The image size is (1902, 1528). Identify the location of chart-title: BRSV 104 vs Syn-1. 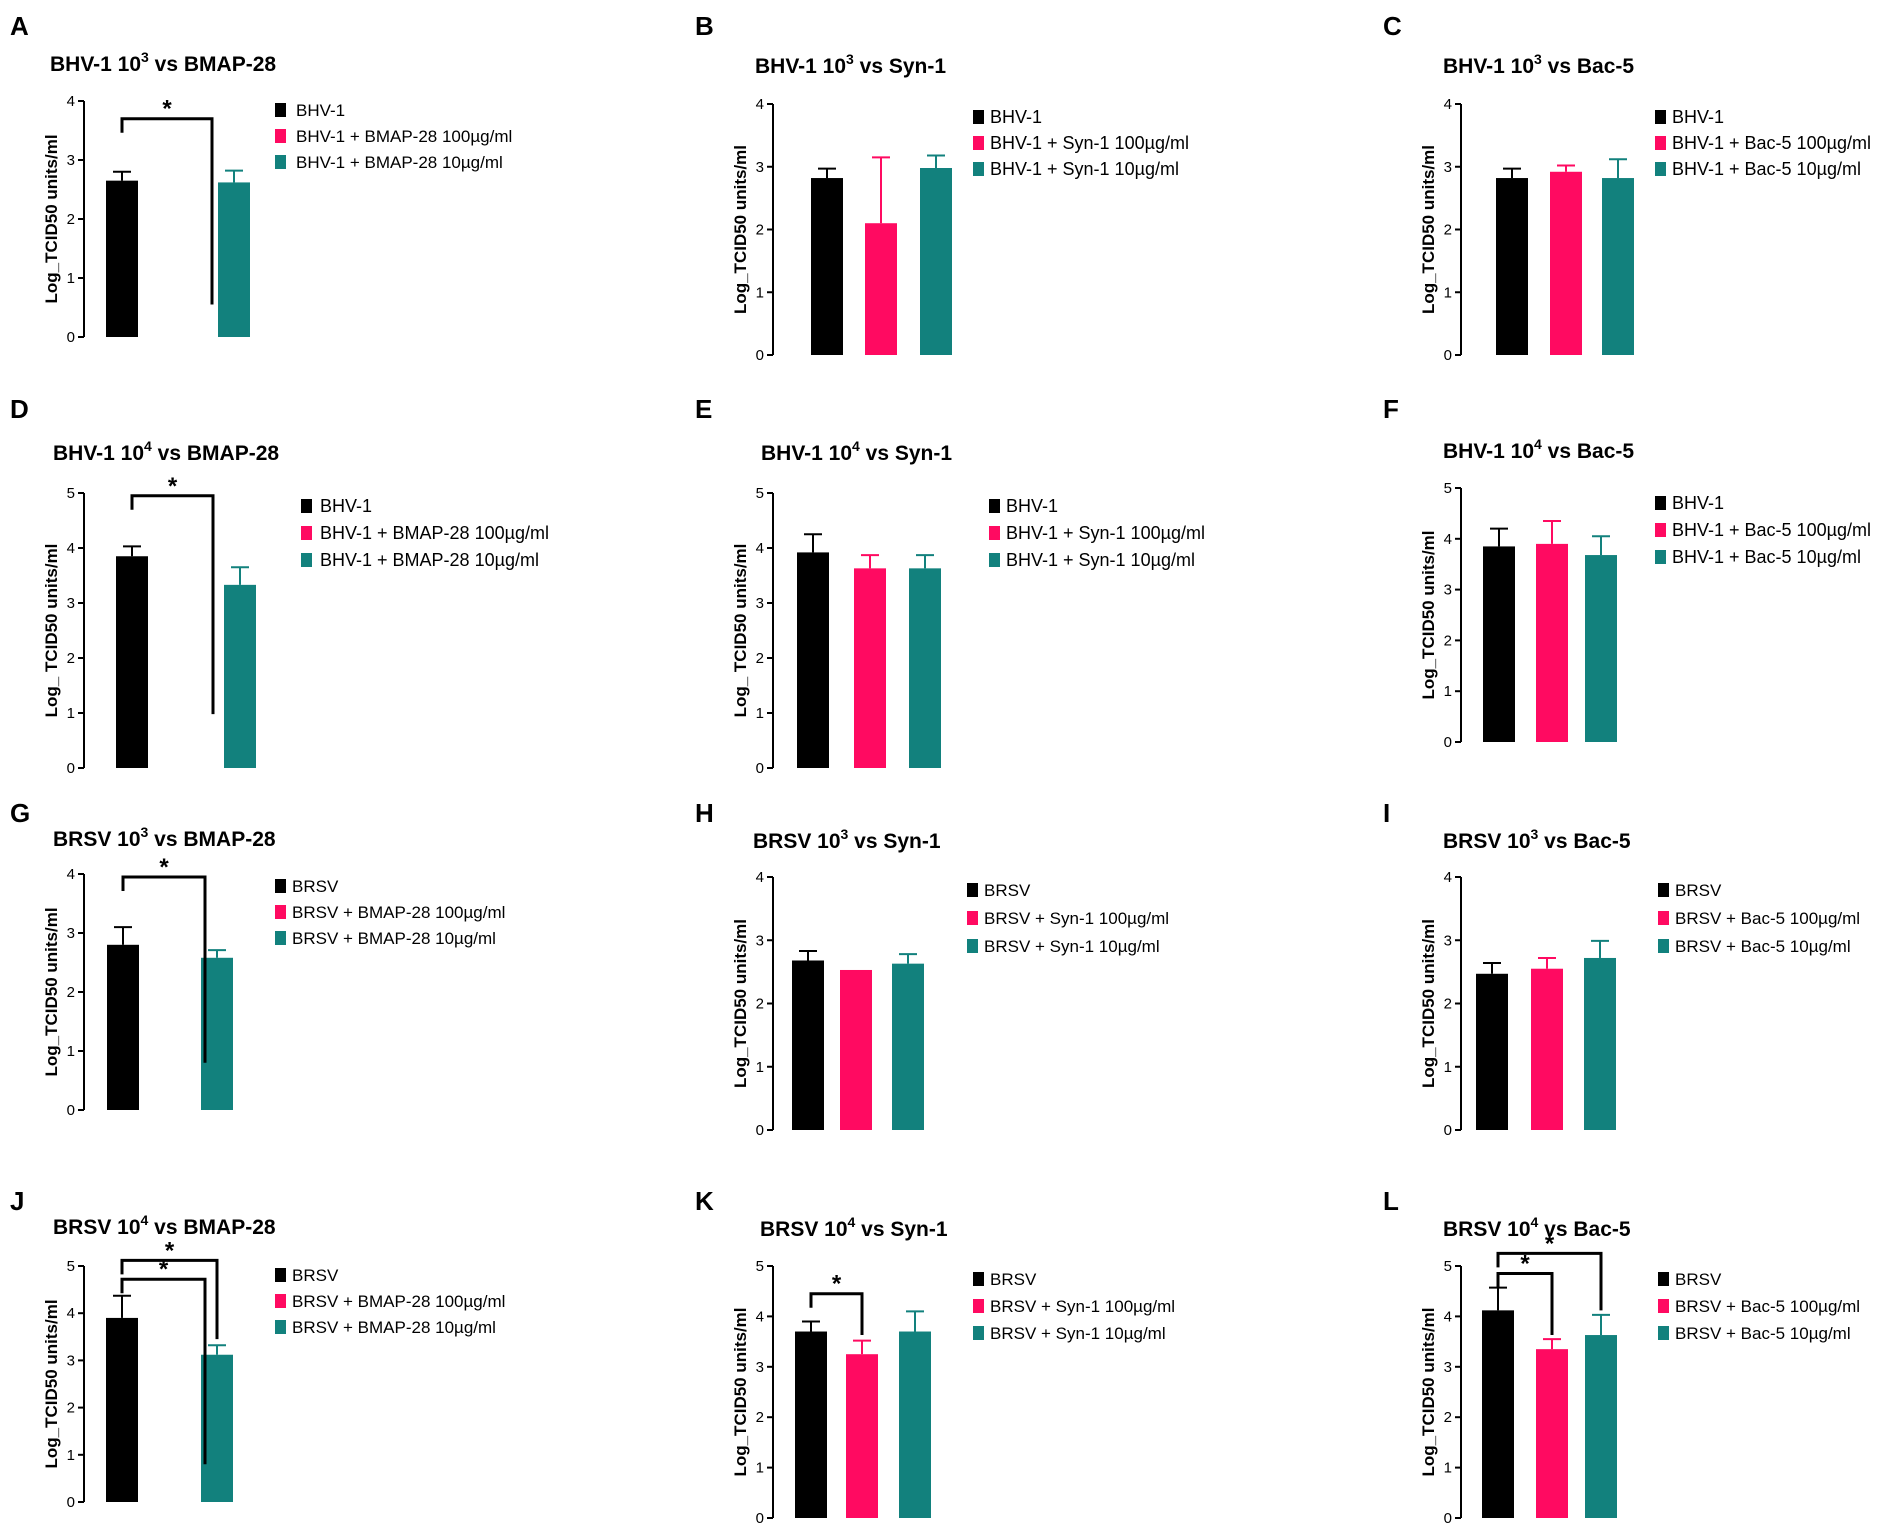
(854, 1227).